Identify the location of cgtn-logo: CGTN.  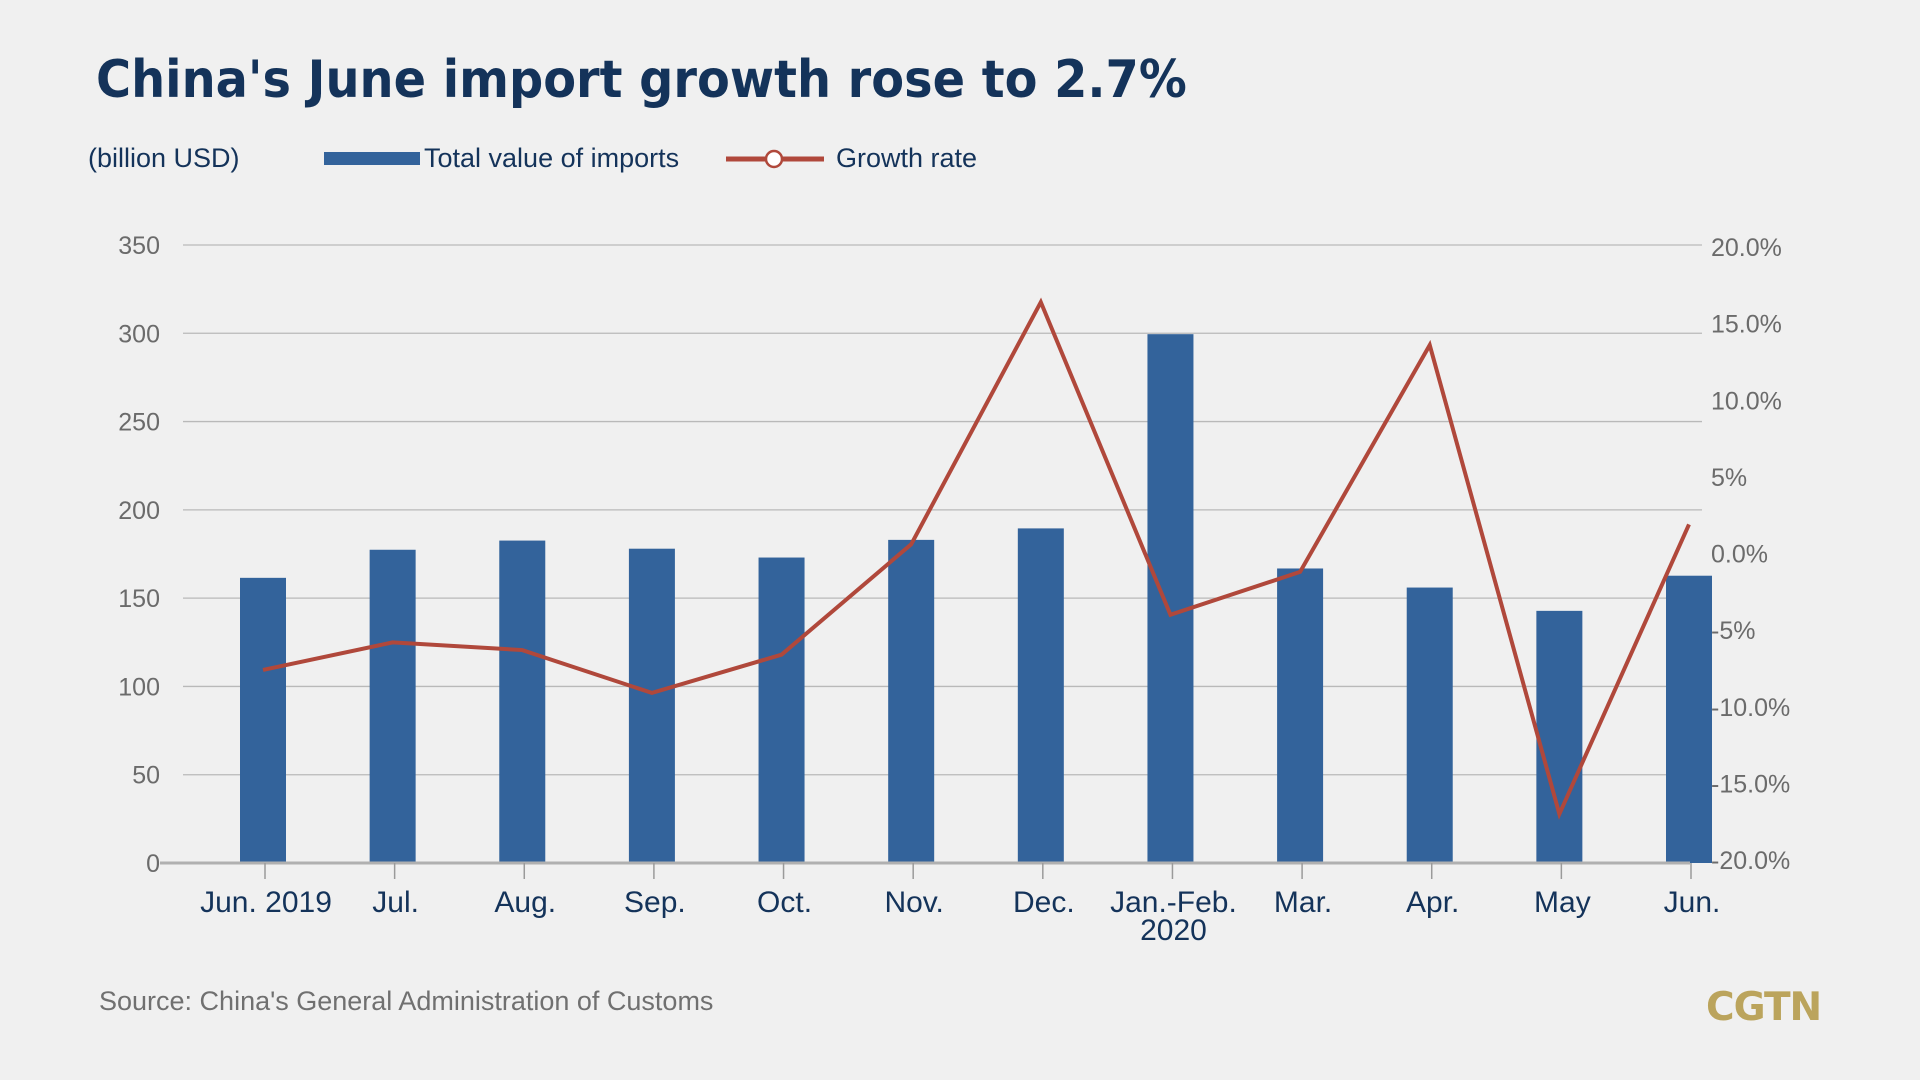
(1764, 1007).